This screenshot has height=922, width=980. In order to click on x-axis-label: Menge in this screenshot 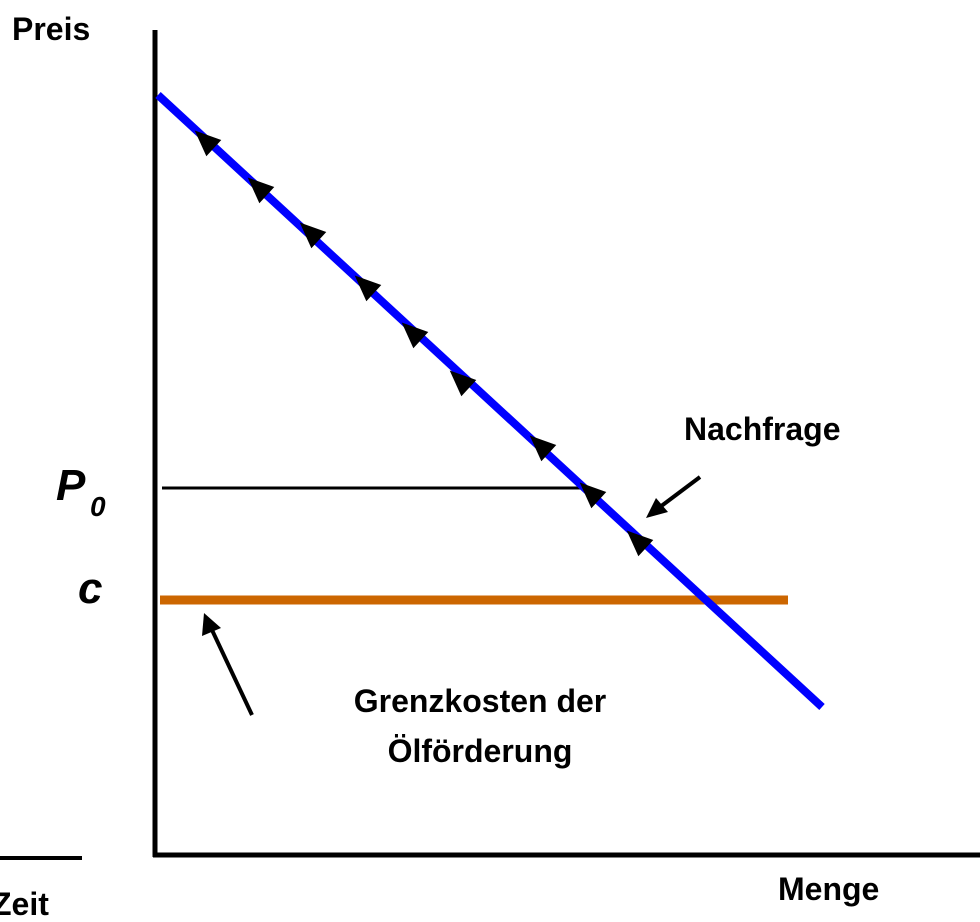, I will do `click(828, 889)`.